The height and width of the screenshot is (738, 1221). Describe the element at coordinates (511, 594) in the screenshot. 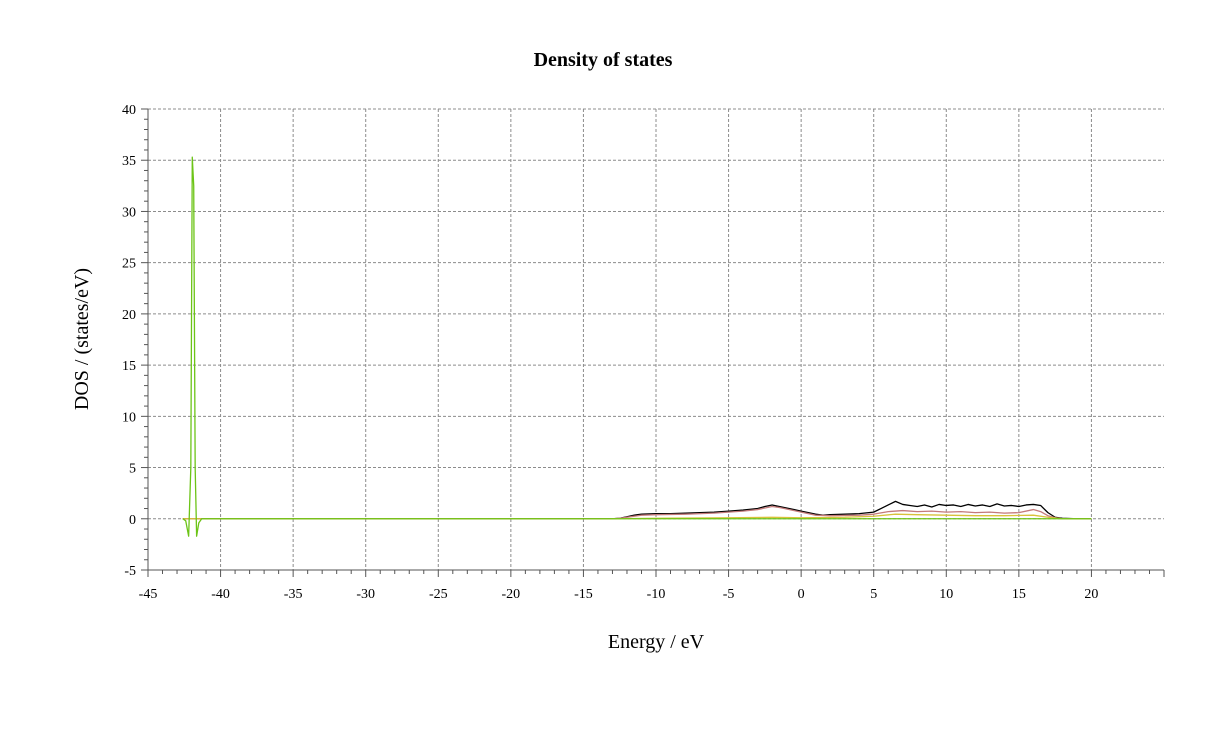

I see `x-tick-label: -20` at that location.